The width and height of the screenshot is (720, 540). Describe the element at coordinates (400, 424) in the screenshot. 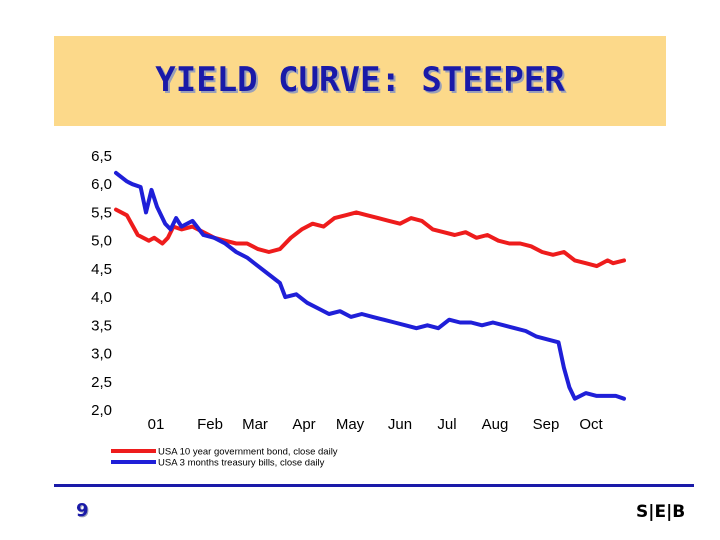

I see `x-tick-label: Jun` at that location.